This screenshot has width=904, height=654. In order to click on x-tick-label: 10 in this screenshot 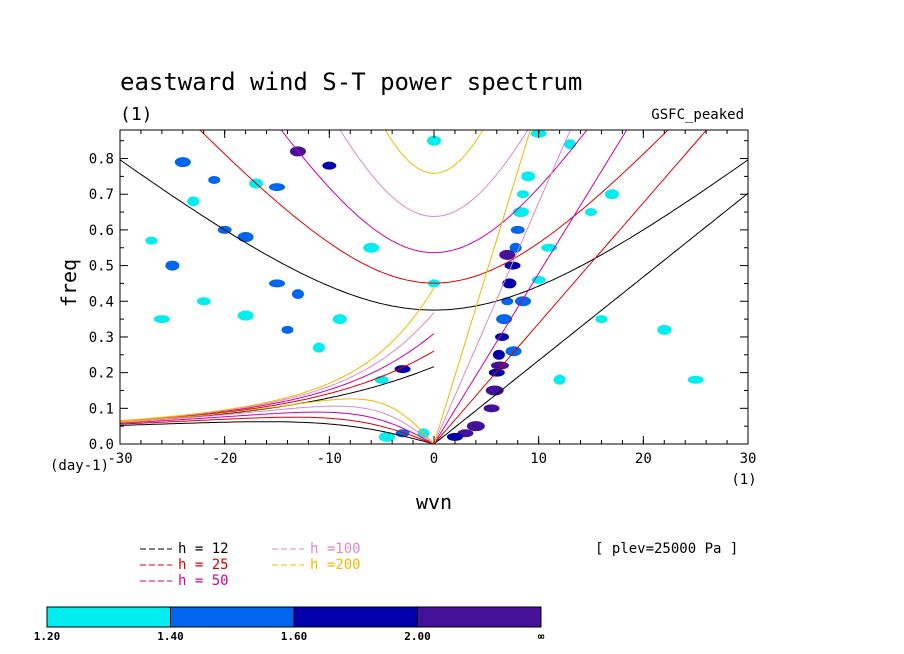, I will do `click(538, 459)`.